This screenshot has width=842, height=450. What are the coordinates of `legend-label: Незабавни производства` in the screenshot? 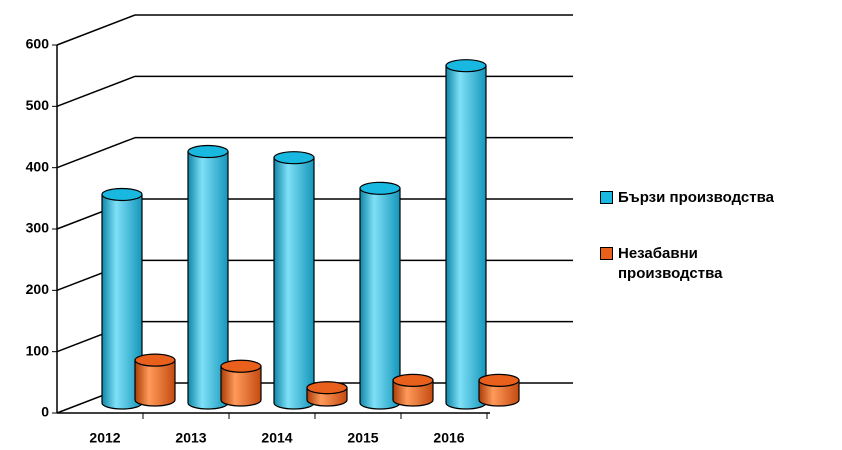 It's located at (670, 263).